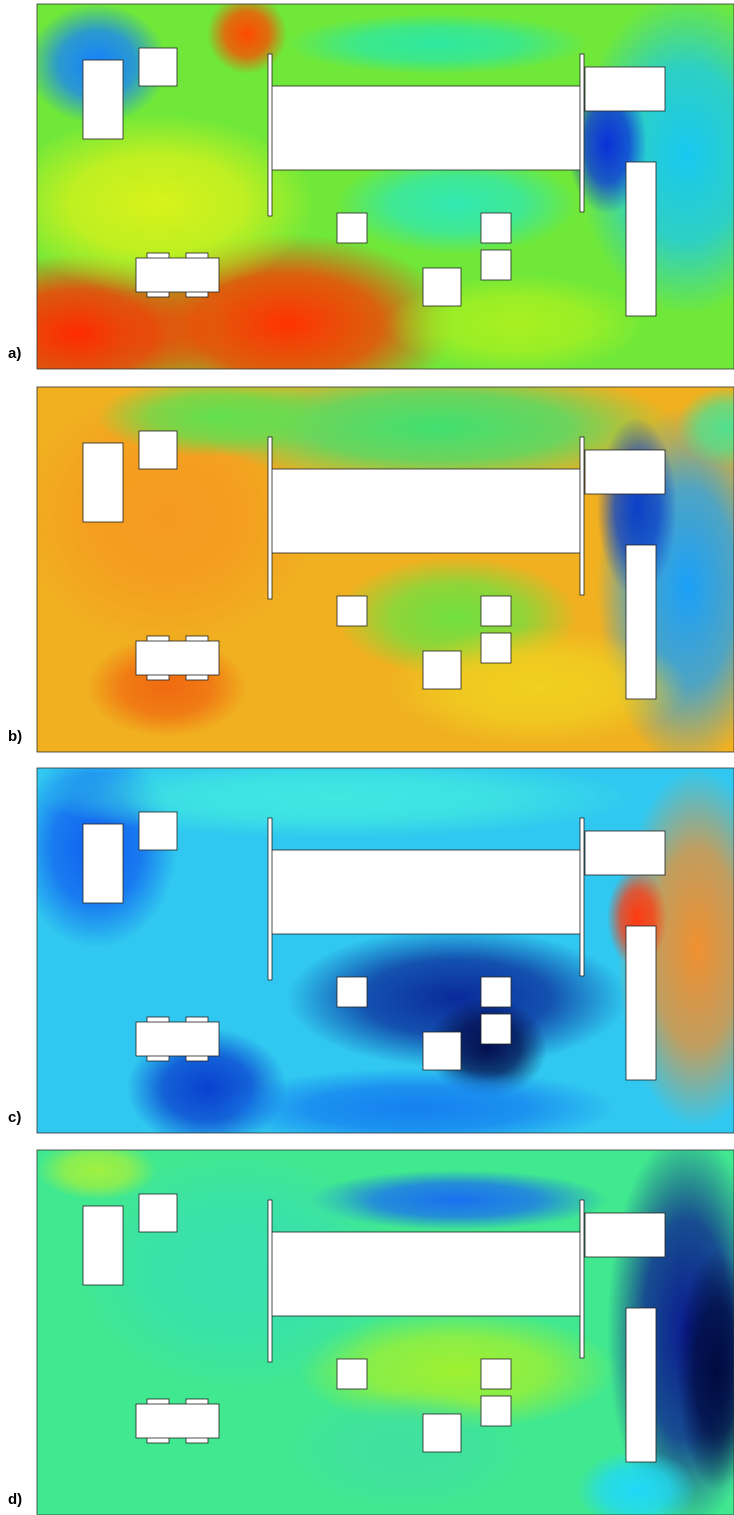  What do you see at coordinates (14, 353) in the screenshot?
I see `panel-label: a)` at bounding box center [14, 353].